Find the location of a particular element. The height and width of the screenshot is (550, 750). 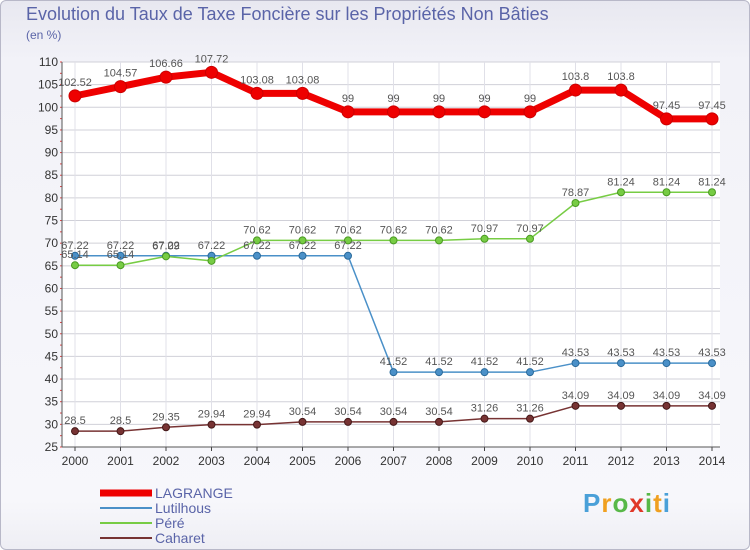

proxiti-logo: Proxiti is located at coordinates (627, 503).